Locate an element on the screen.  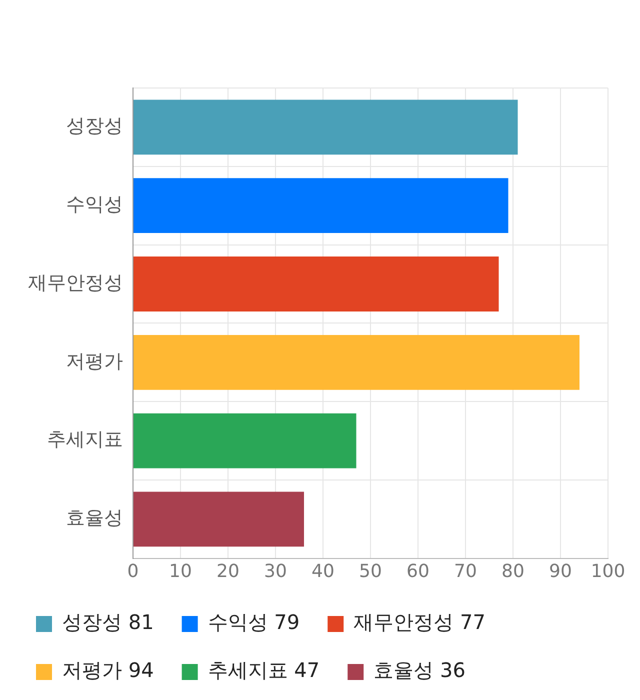
x-tick-label: 20 is located at coordinates (228, 571).